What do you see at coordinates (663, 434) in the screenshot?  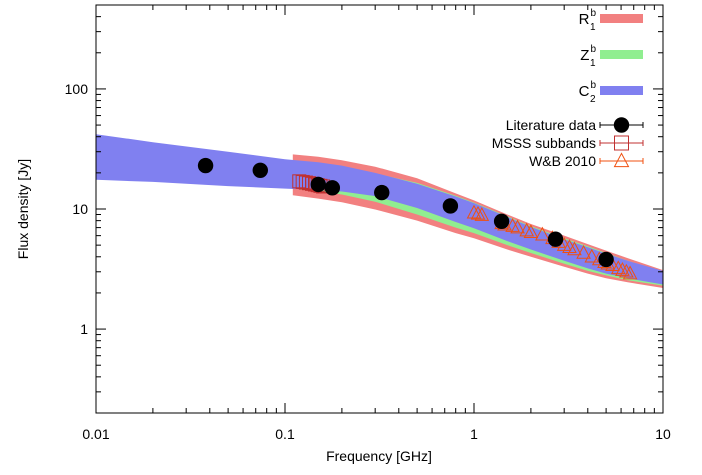 I see `x-tick-label: 10` at bounding box center [663, 434].